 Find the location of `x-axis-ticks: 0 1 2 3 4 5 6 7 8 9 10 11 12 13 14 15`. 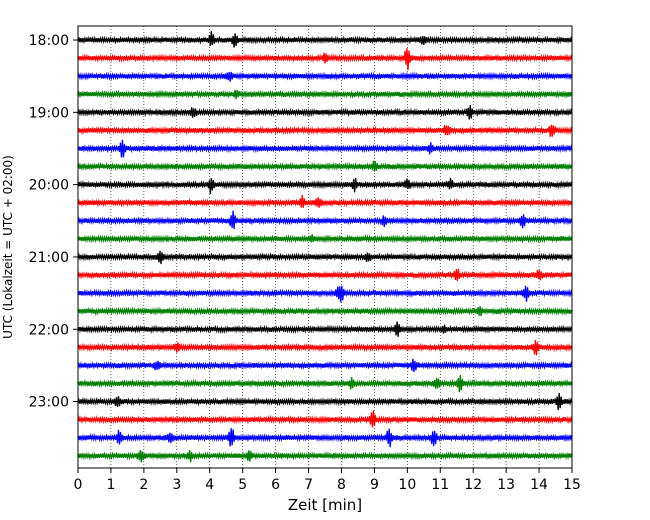

x-axis-ticks: 0 1 2 3 4 5 6 7 8 9 10 11 12 13 14 15 is located at coordinates (327, 480).